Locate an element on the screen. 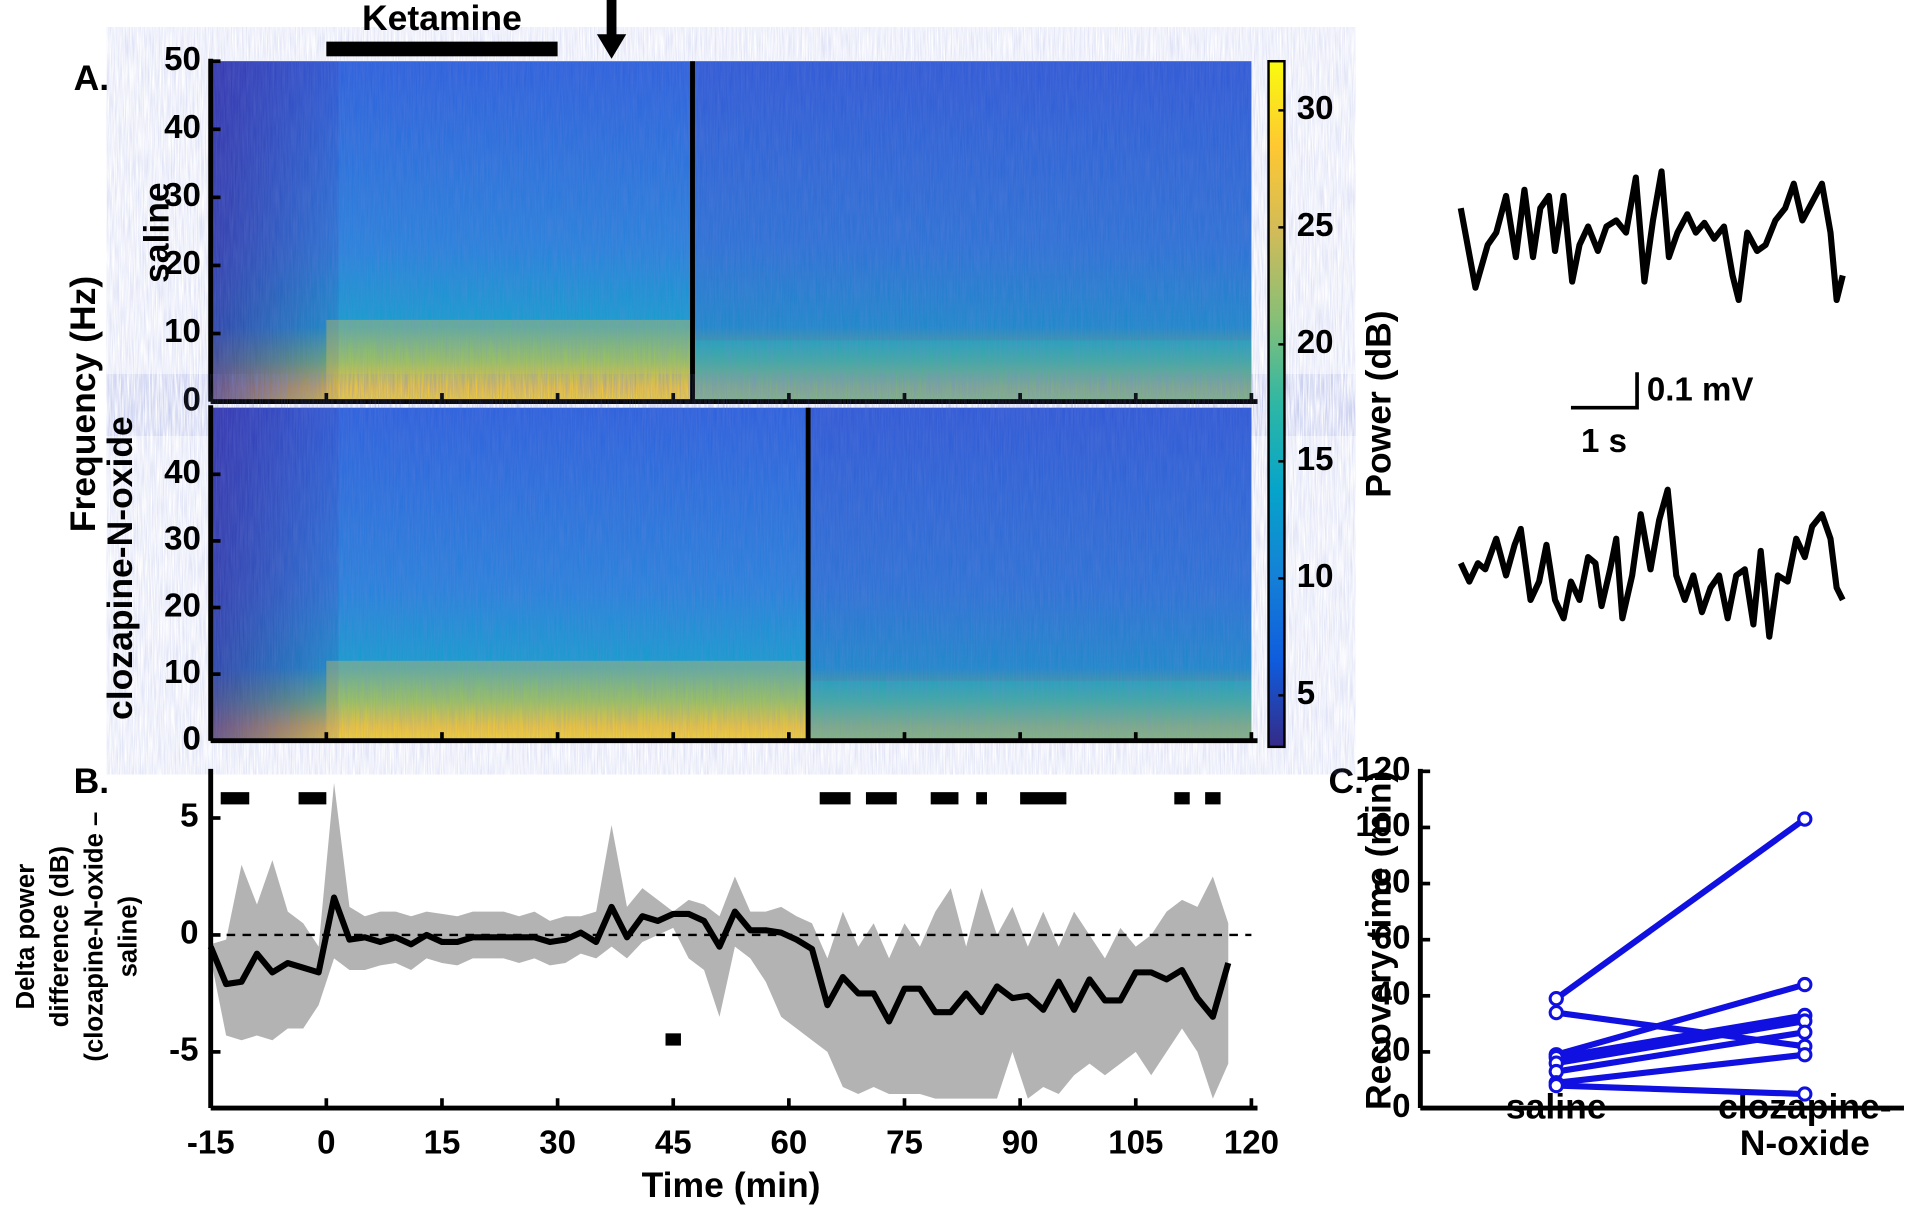 Image resolution: width=1920 pixels, height=1217 pixels. mean-line is located at coordinates (719, 959).